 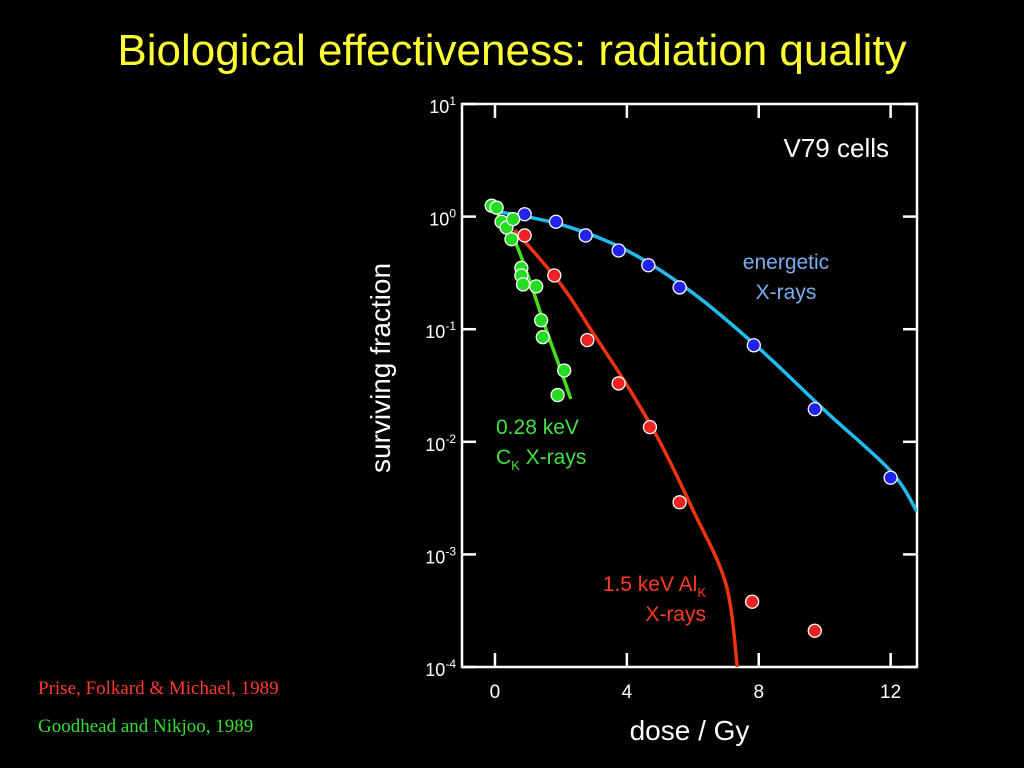 I want to click on y-tick-label-1: 10⁰, so click(x=442, y=218).